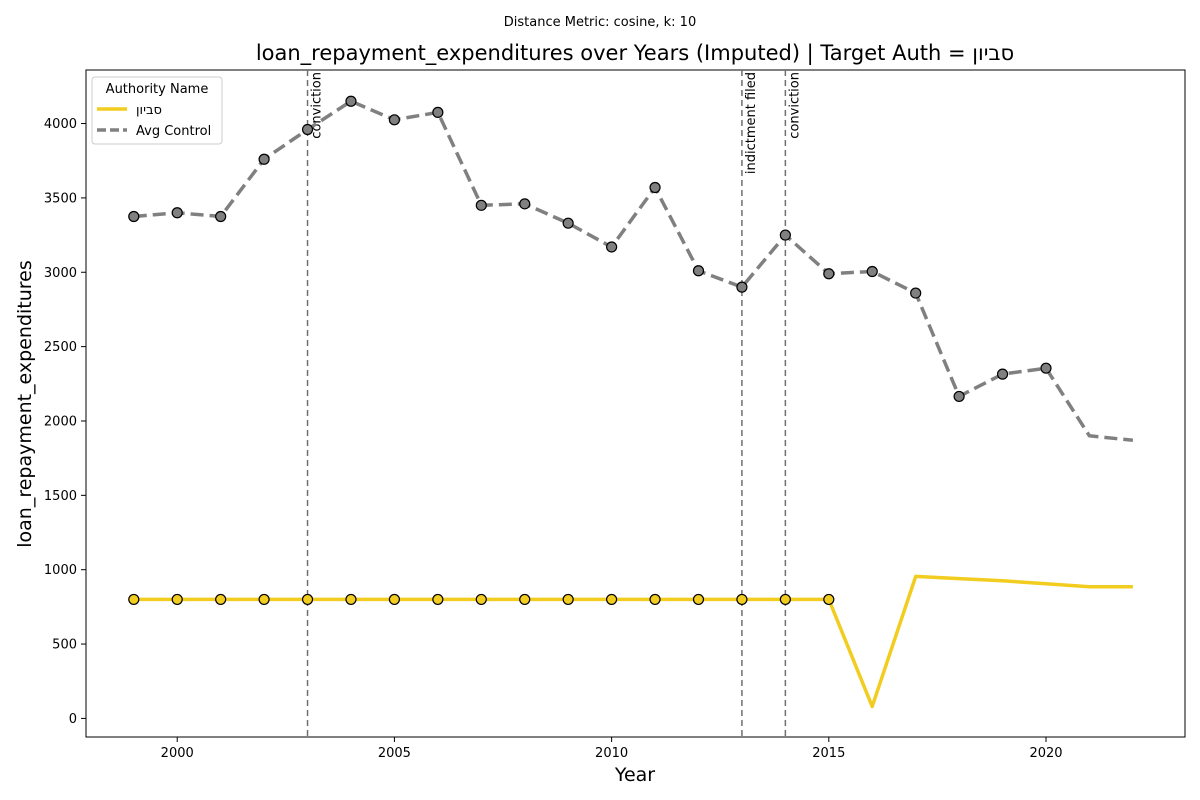 The height and width of the screenshot is (800, 1200). What do you see at coordinates (60, 496) in the screenshot?
I see `y-tick-label: 1500` at bounding box center [60, 496].